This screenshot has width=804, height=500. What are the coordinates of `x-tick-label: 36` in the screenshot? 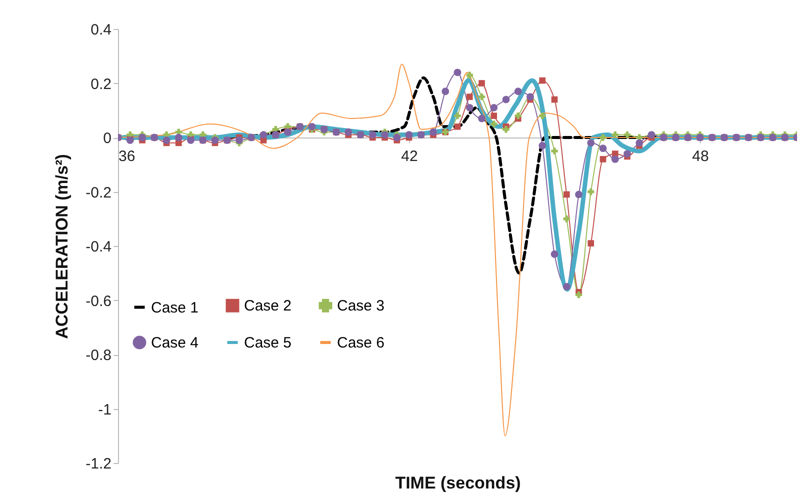 It's located at (127, 156).